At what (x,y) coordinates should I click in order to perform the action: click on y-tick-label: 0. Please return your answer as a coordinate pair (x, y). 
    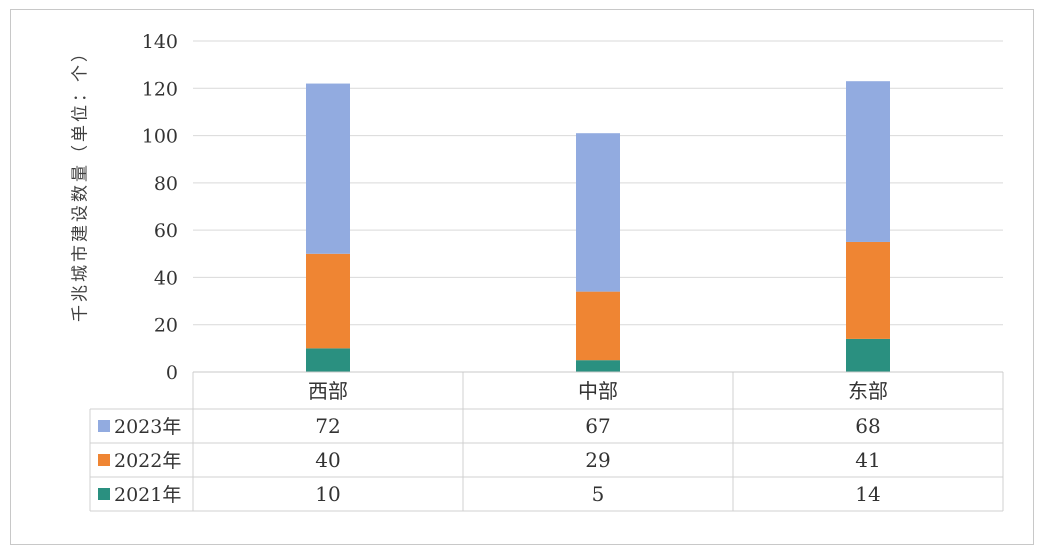
    Looking at the image, I should click on (172, 373).